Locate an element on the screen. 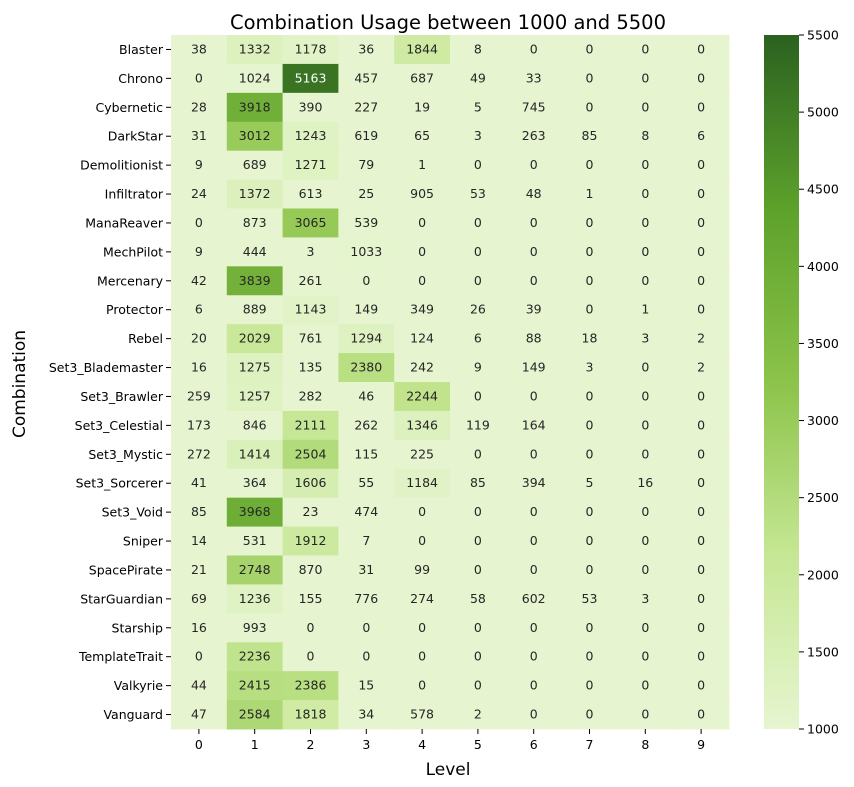 Image resolution: width=854 pixels, height=787 pixels. cell-value-label: 15 is located at coordinates (366, 685).